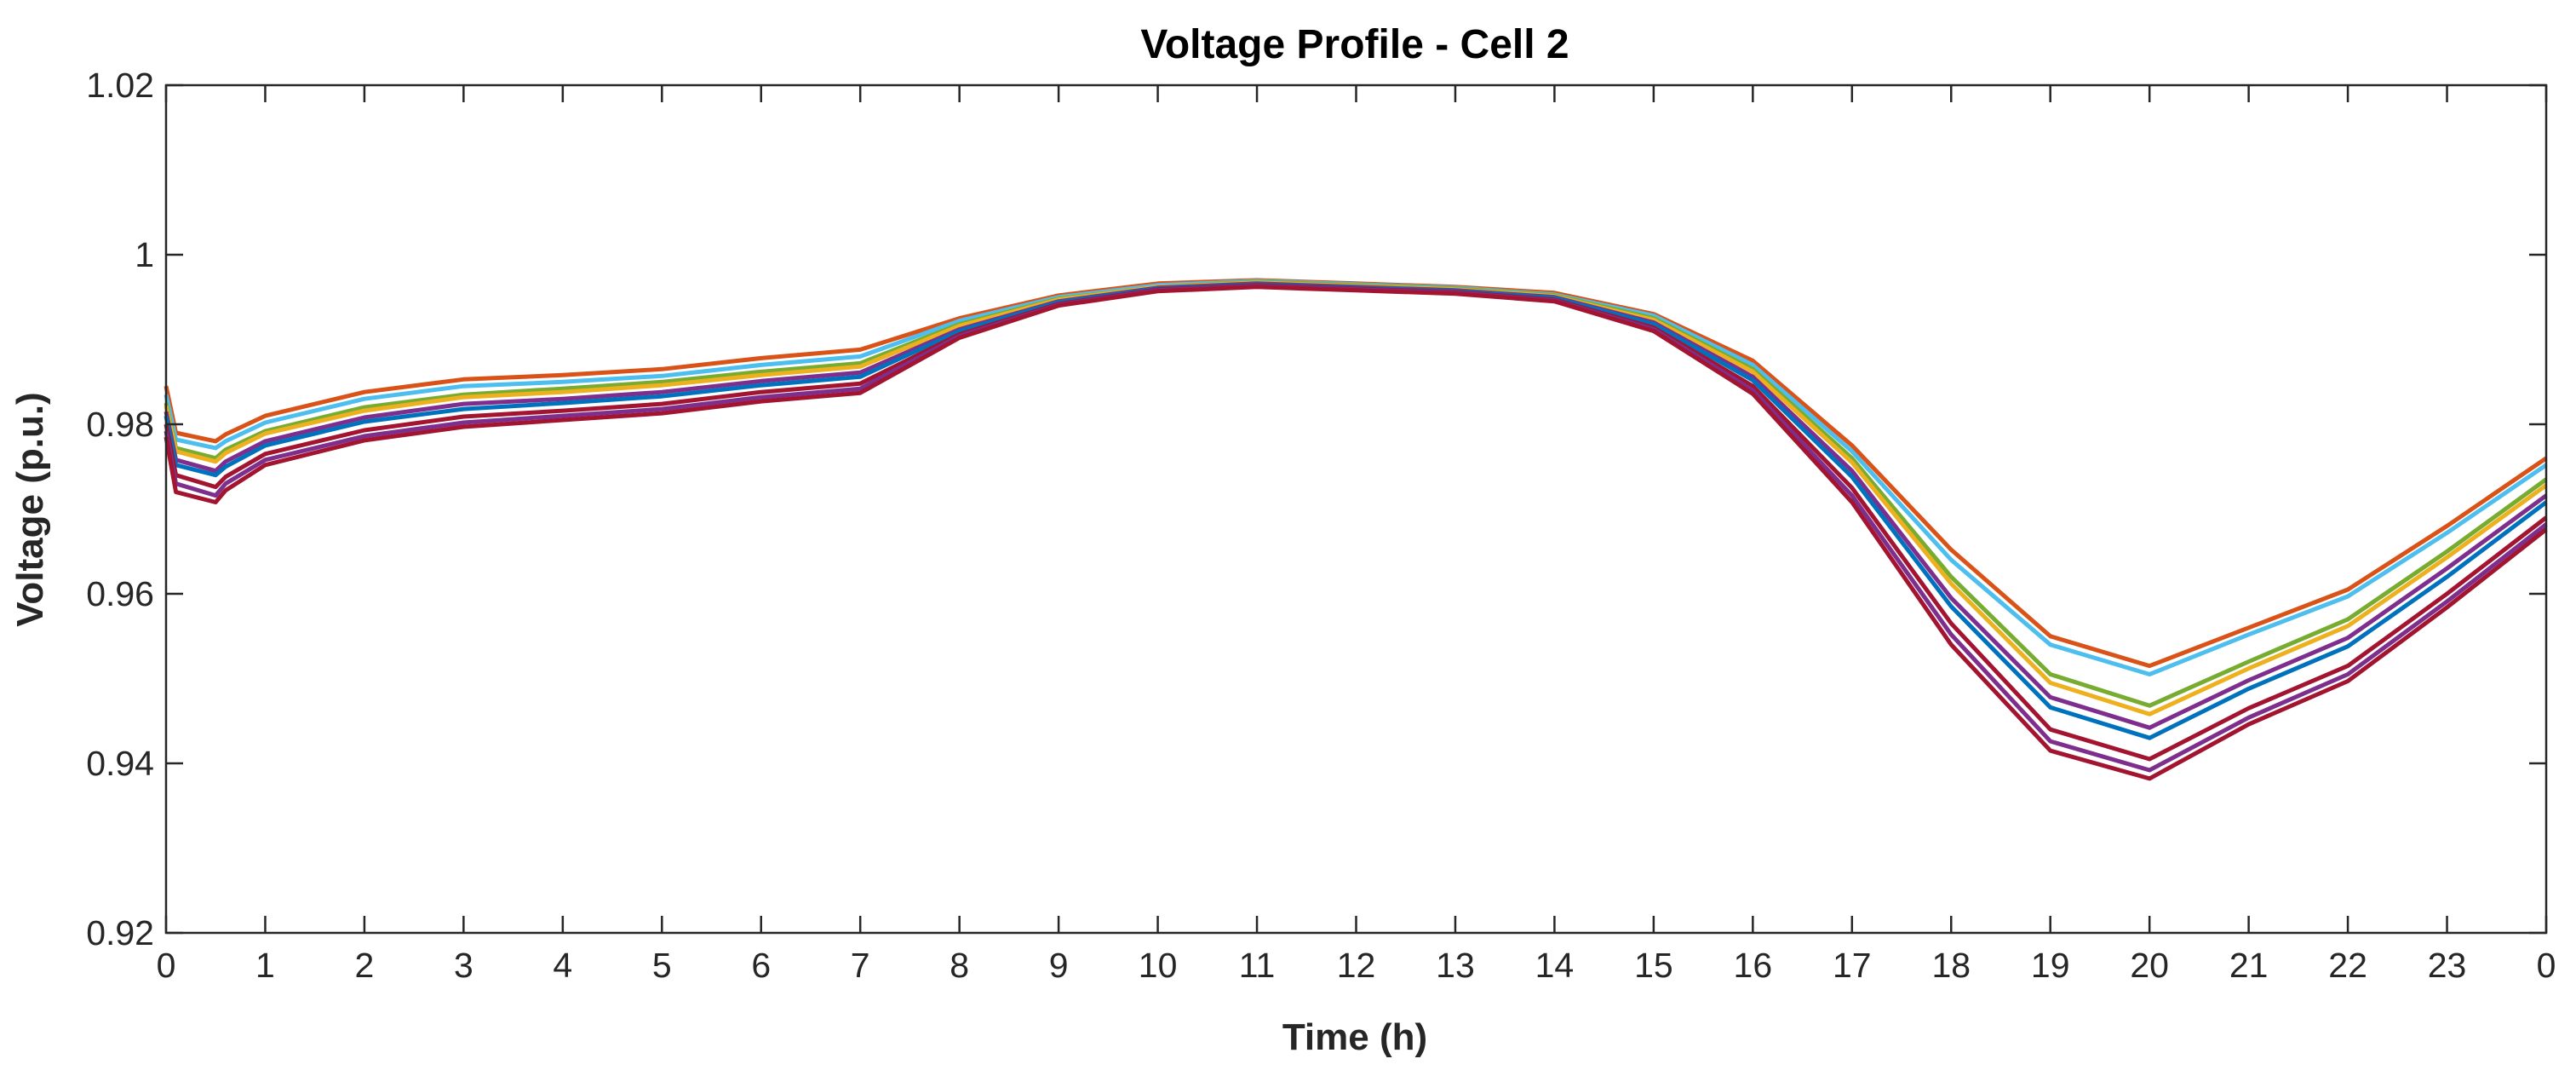 The image size is (2576, 1076). Describe the element at coordinates (1555, 965) in the screenshot. I see `x-tick-label: 14` at that location.